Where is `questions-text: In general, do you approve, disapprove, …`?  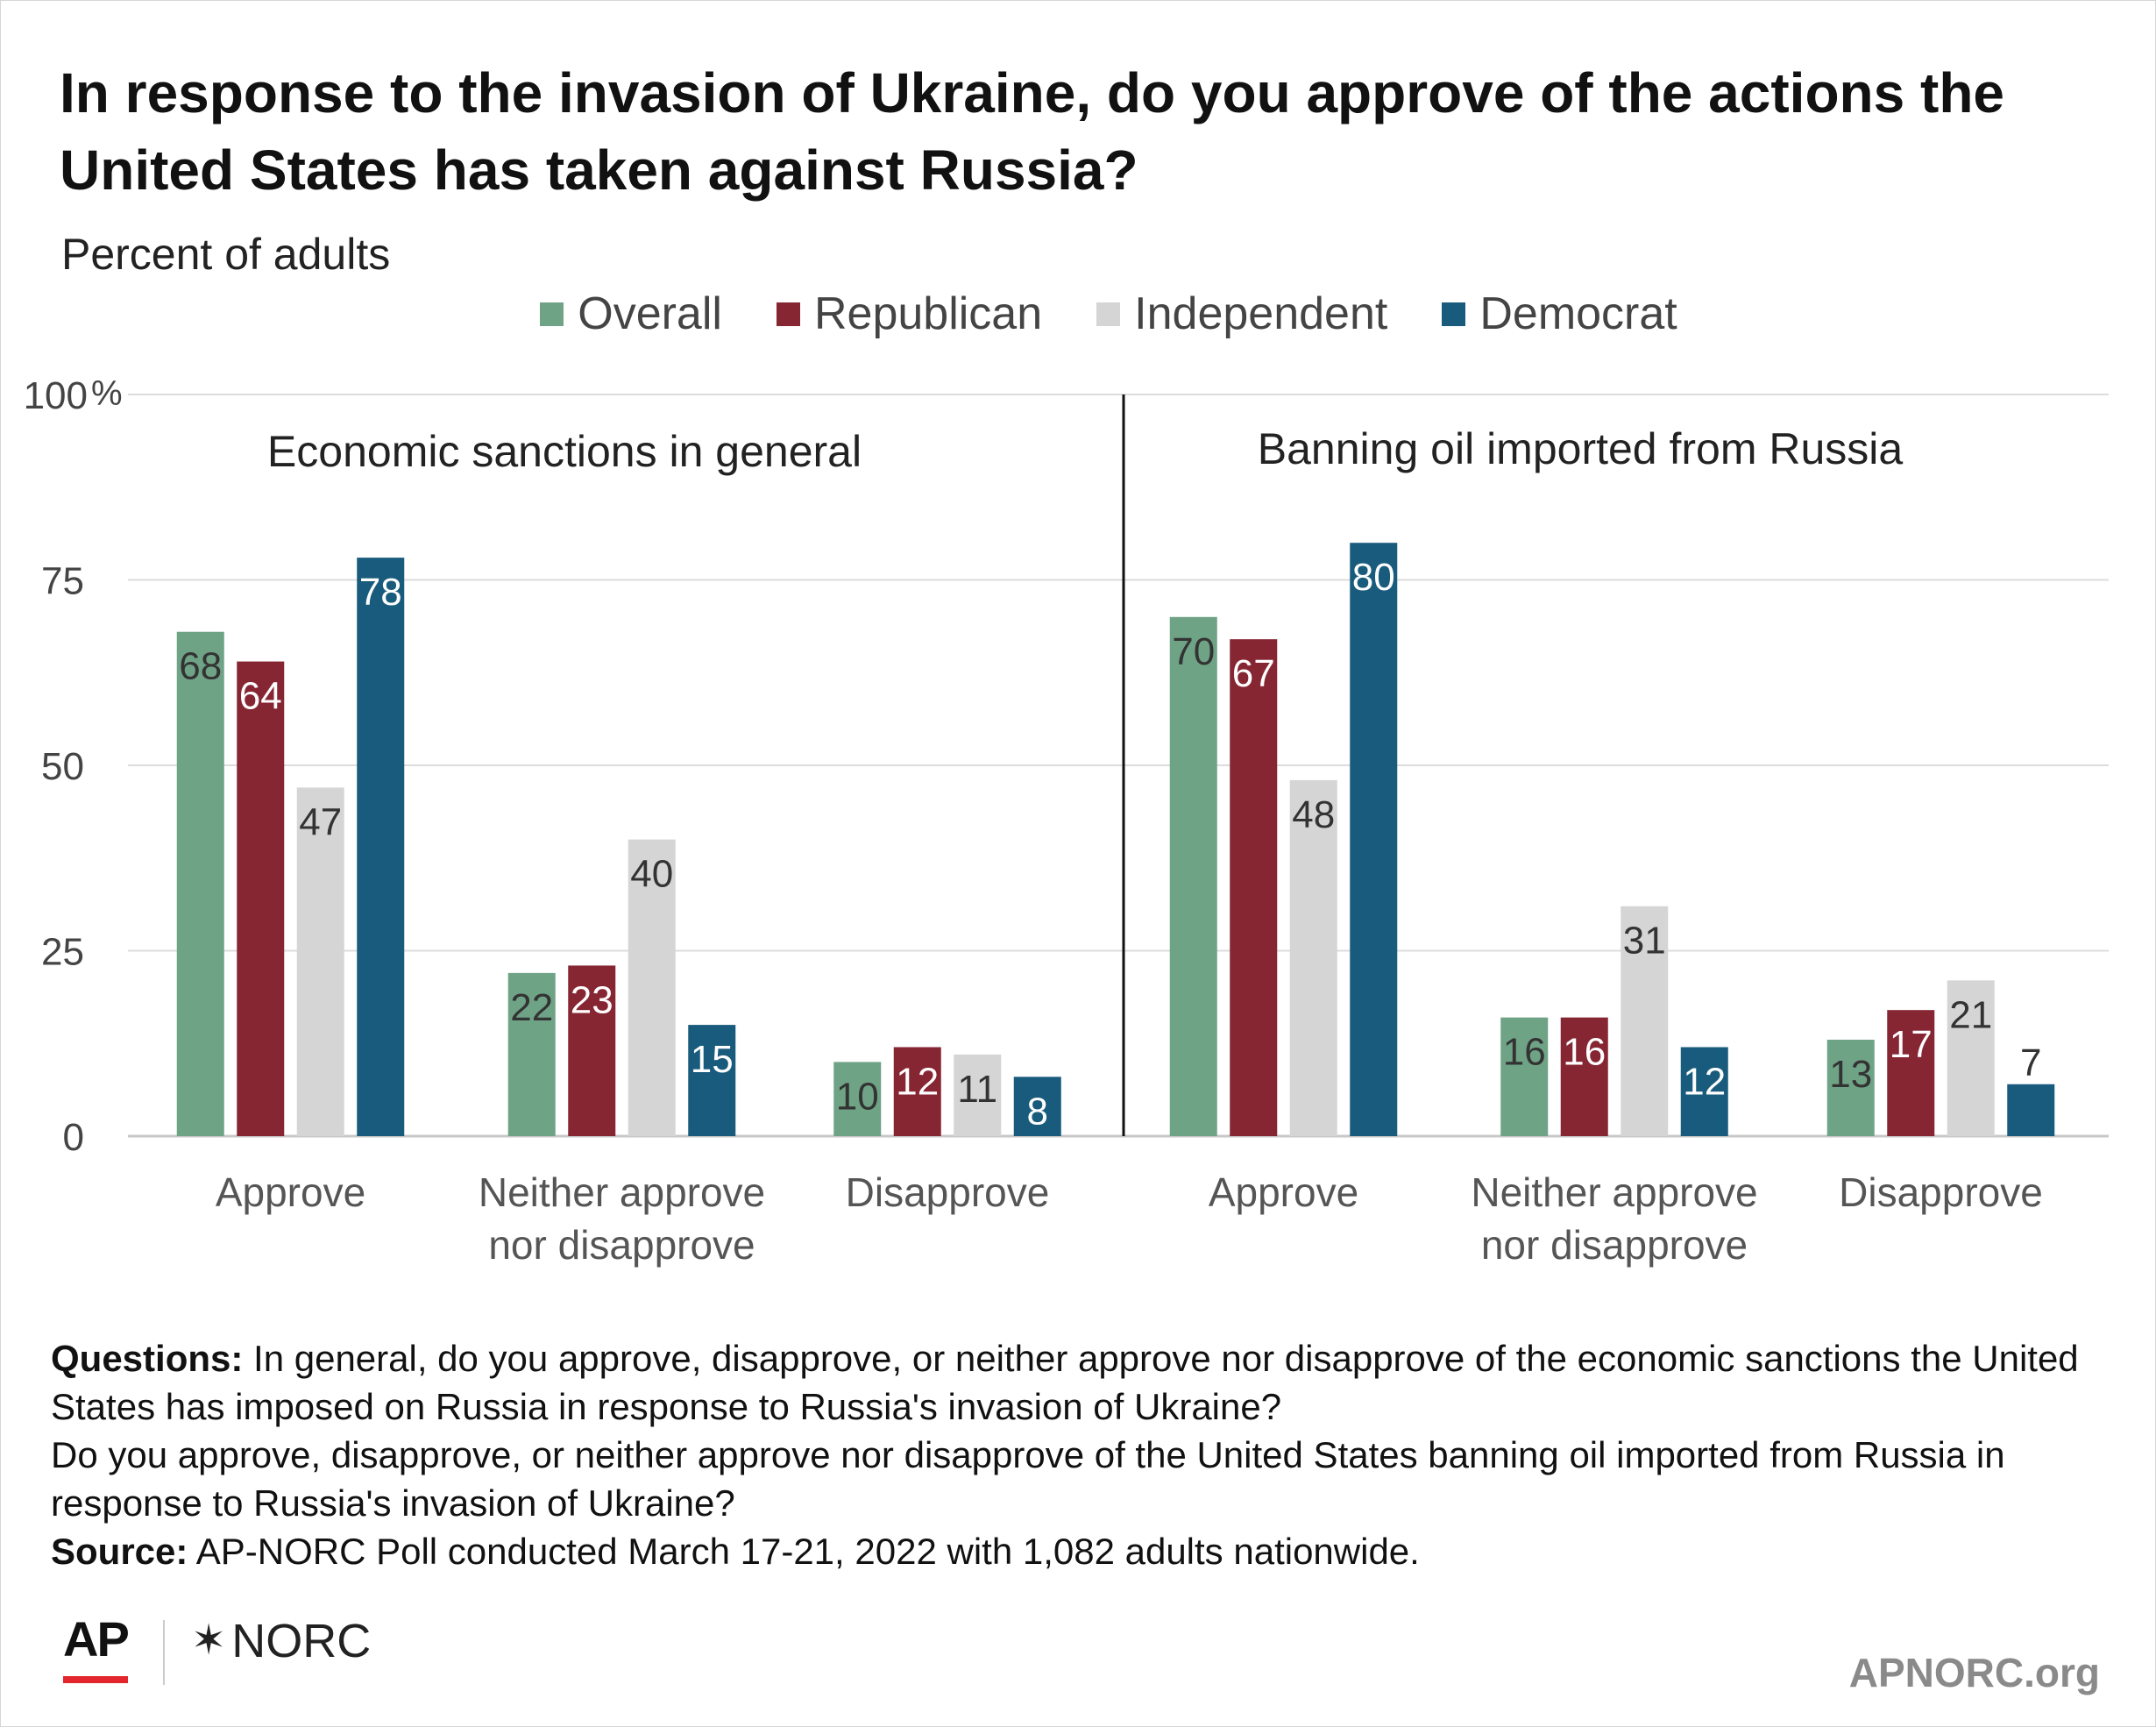
questions-text: In general, do you approve, disapprove, … is located at coordinates (1065, 1382).